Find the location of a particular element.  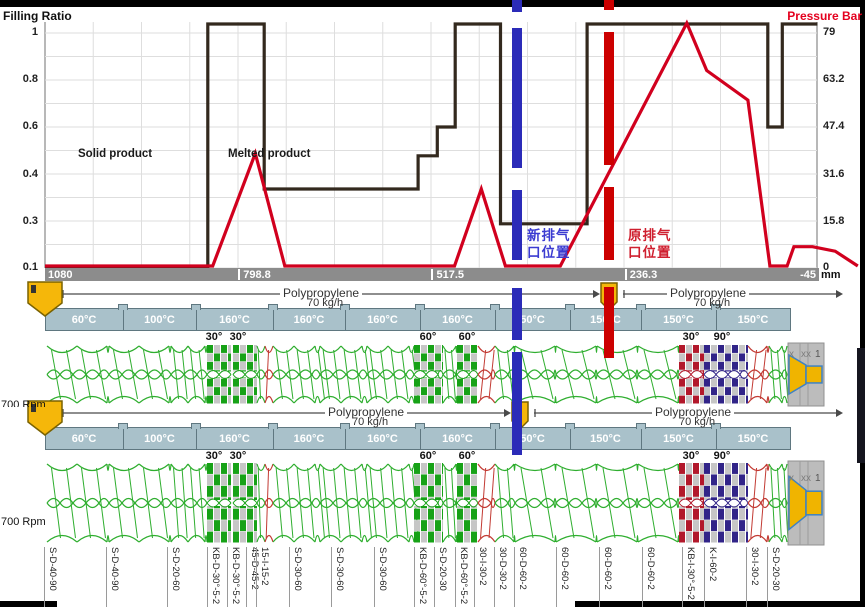

right-axis-tick: 0 is located at coordinates (826, 267).